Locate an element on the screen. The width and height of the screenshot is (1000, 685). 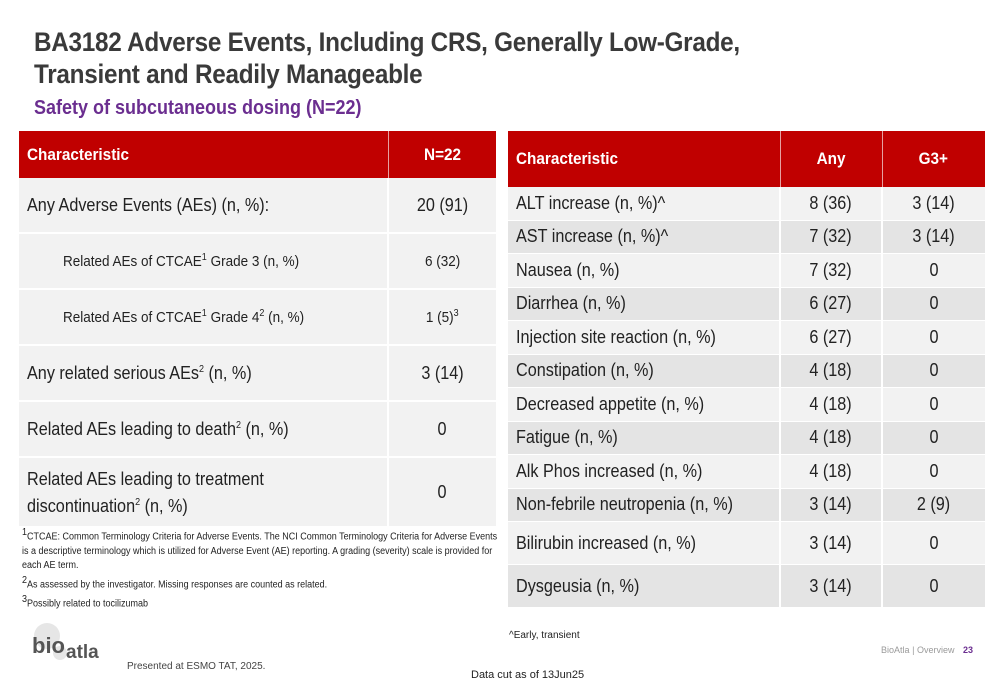
data-cut-note: Data cut as of 13Jun25 is located at coordinates (528, 675).